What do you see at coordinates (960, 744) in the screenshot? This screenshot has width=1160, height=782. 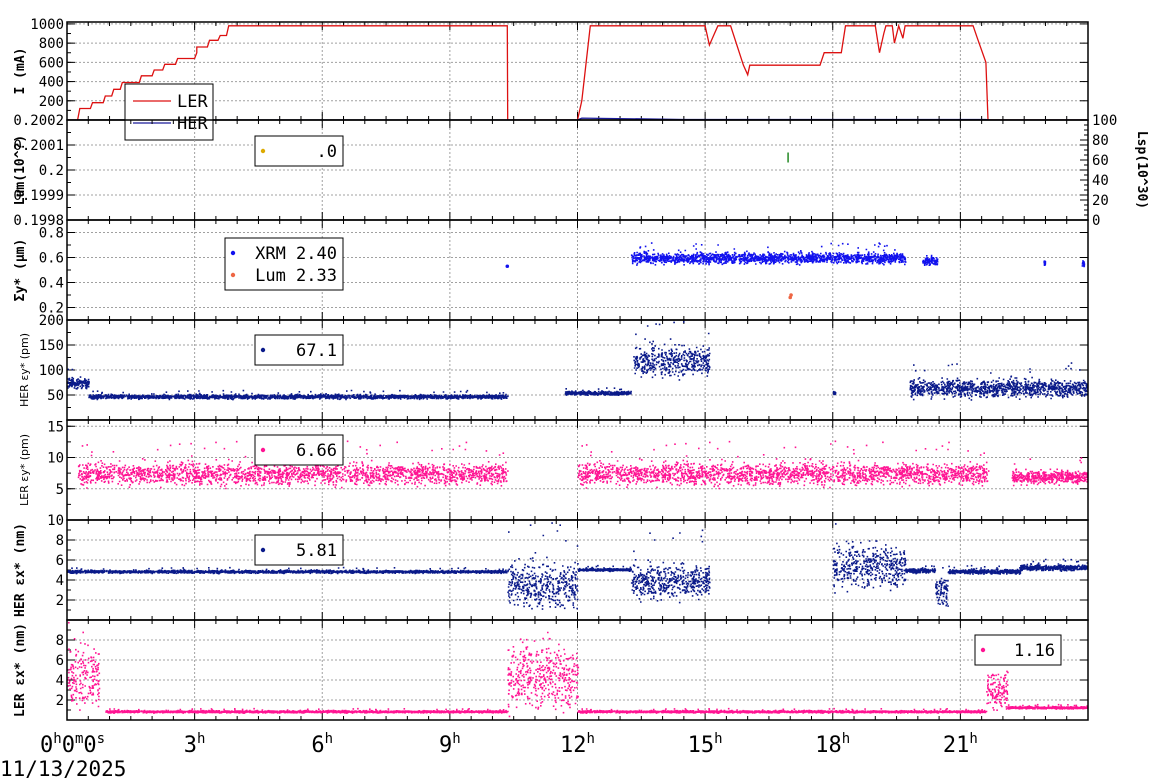 I see `x-tick-label-text: 21h` at bounding box center [960, 744].